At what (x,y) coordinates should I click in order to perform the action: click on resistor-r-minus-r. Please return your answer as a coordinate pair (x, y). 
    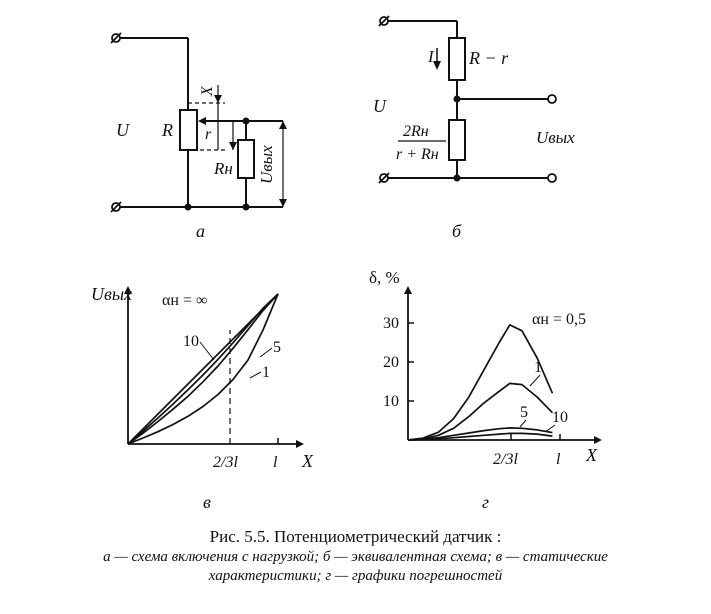
    Looking at the image, I should click on (457, 59).